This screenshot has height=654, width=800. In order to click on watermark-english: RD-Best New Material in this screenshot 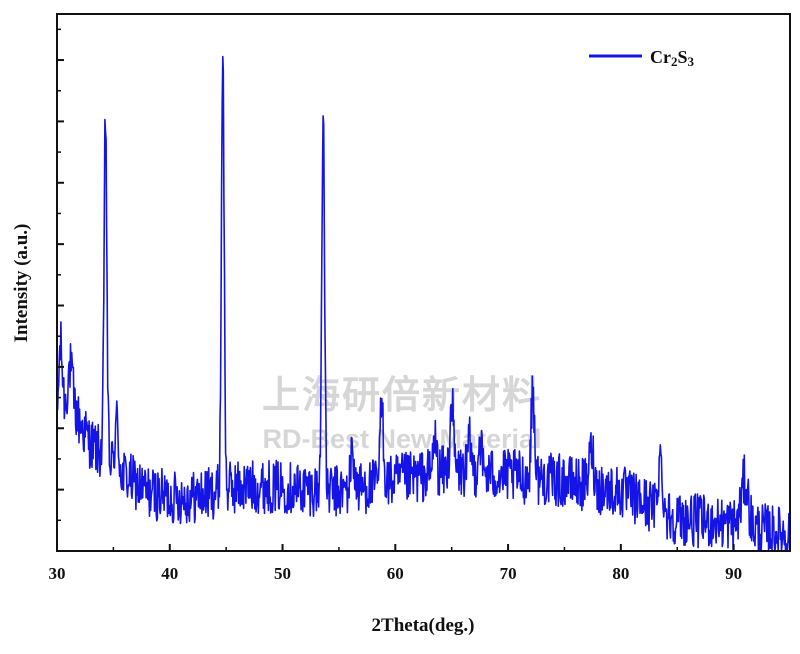, I will do `click(401, 439)`.